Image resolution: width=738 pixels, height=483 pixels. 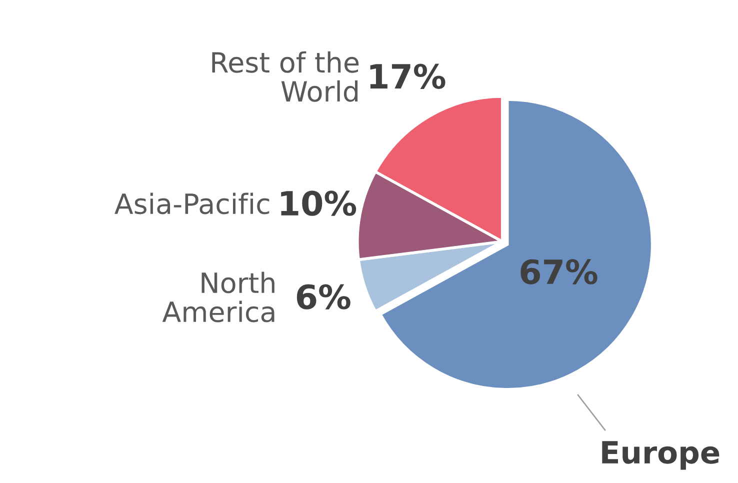 I want to click on data-label: 17%, so click(x=408, y=76).